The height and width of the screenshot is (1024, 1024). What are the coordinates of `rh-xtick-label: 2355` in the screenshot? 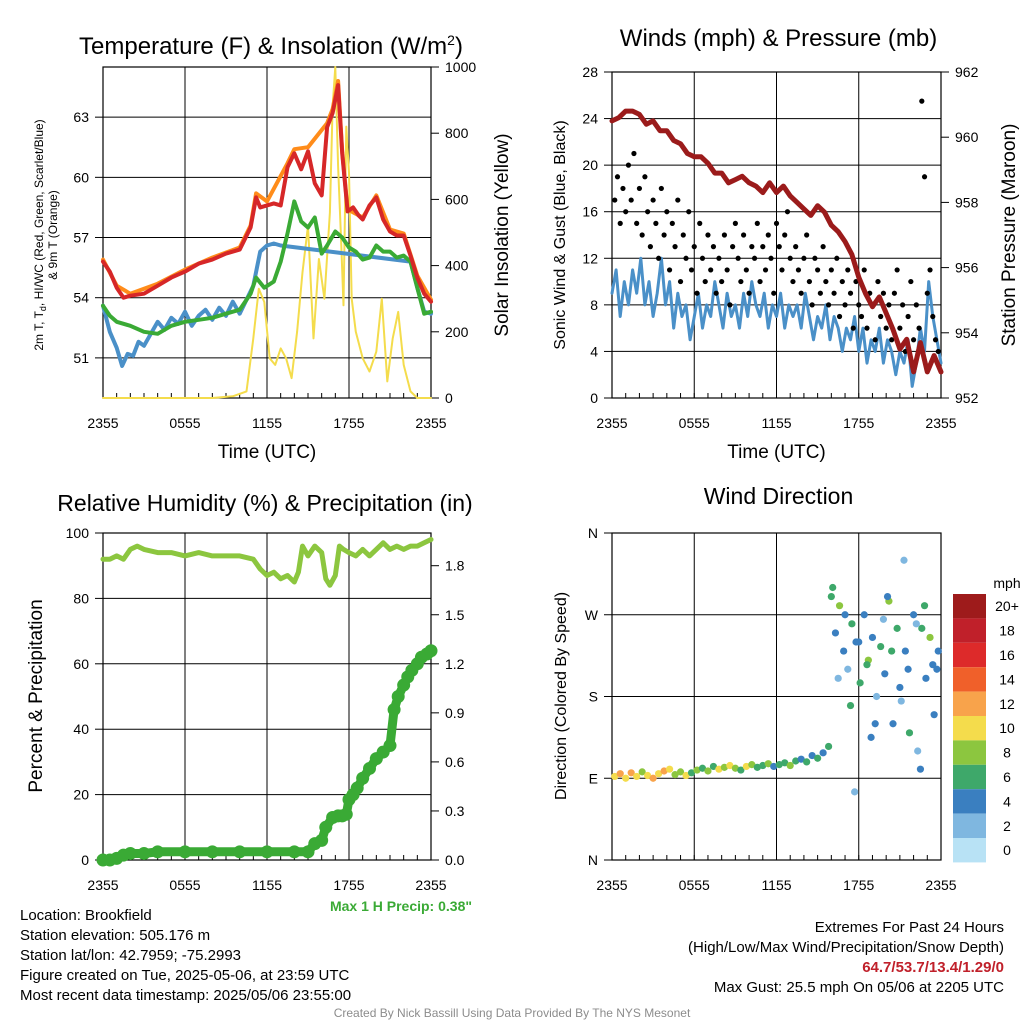 It's located at (102, 885).